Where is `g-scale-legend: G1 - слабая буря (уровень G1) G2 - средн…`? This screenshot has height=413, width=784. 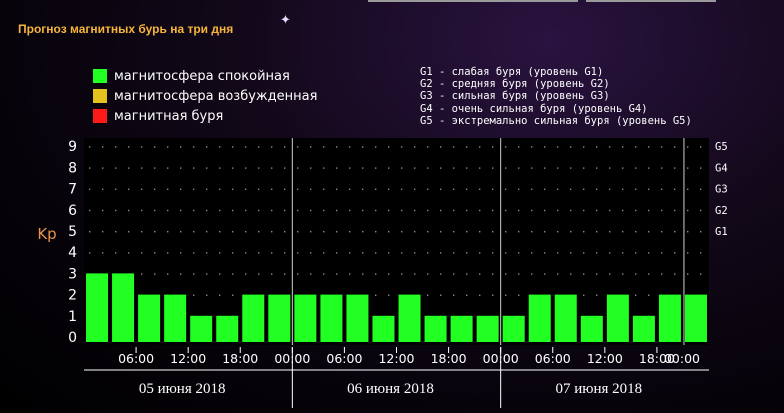
g-scale-legend: G1 - слабая буря (уровень G1) G2 - средн… is located at coordinates (556, 96).